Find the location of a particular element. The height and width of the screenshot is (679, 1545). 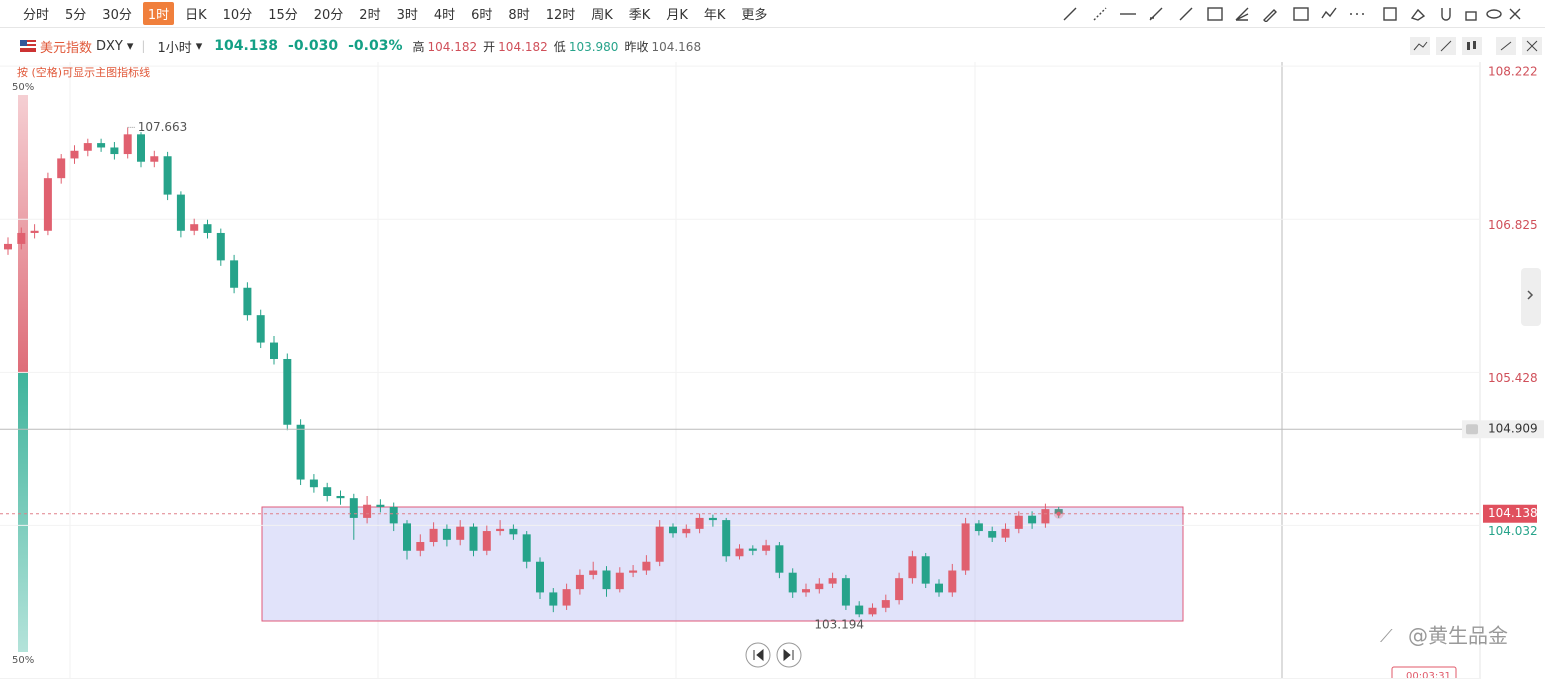

next-icon is located at coordinates (788, 655).